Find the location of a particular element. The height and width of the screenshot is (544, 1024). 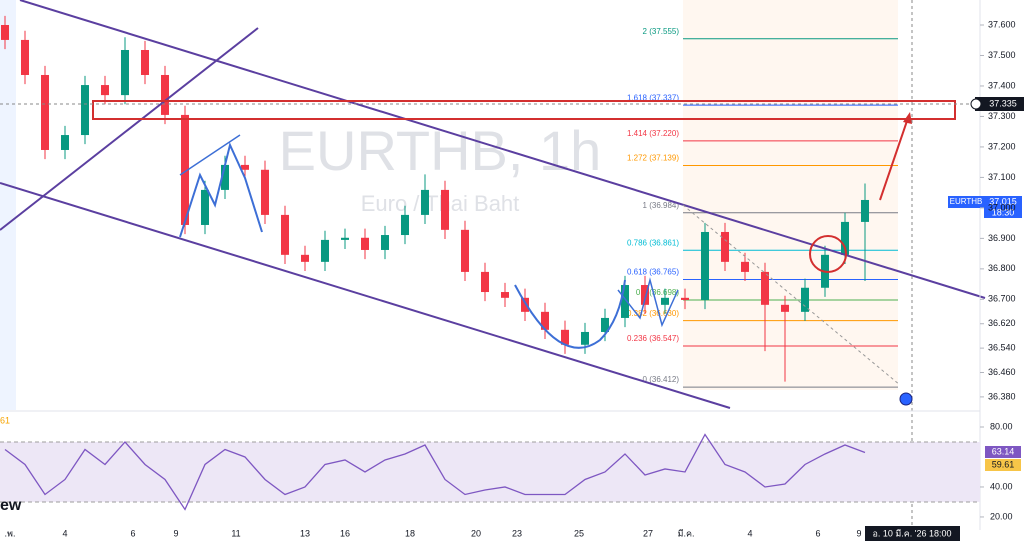

left-shade is located at coordinates (8, 205).